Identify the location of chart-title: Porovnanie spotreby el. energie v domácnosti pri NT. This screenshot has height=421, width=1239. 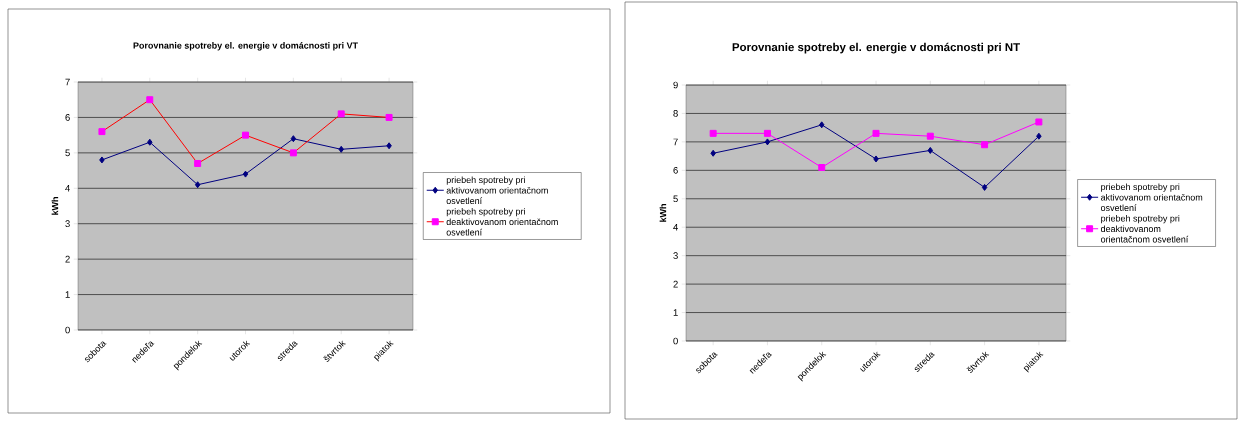
(876, 48).